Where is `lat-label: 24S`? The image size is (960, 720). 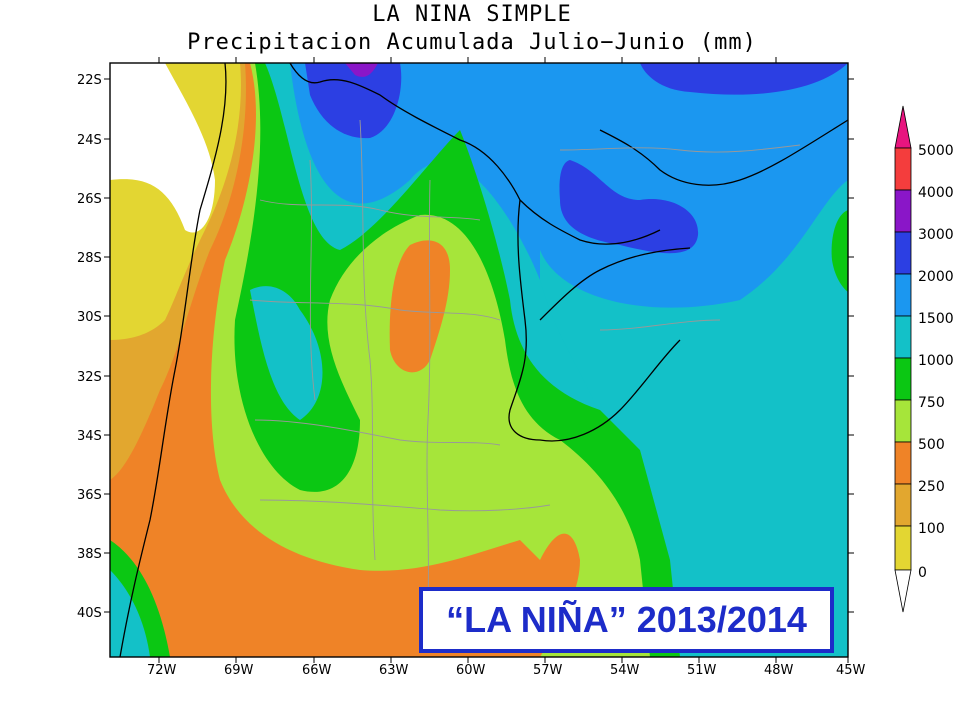 lat-label: 24S is located at coordinates (89, 140).